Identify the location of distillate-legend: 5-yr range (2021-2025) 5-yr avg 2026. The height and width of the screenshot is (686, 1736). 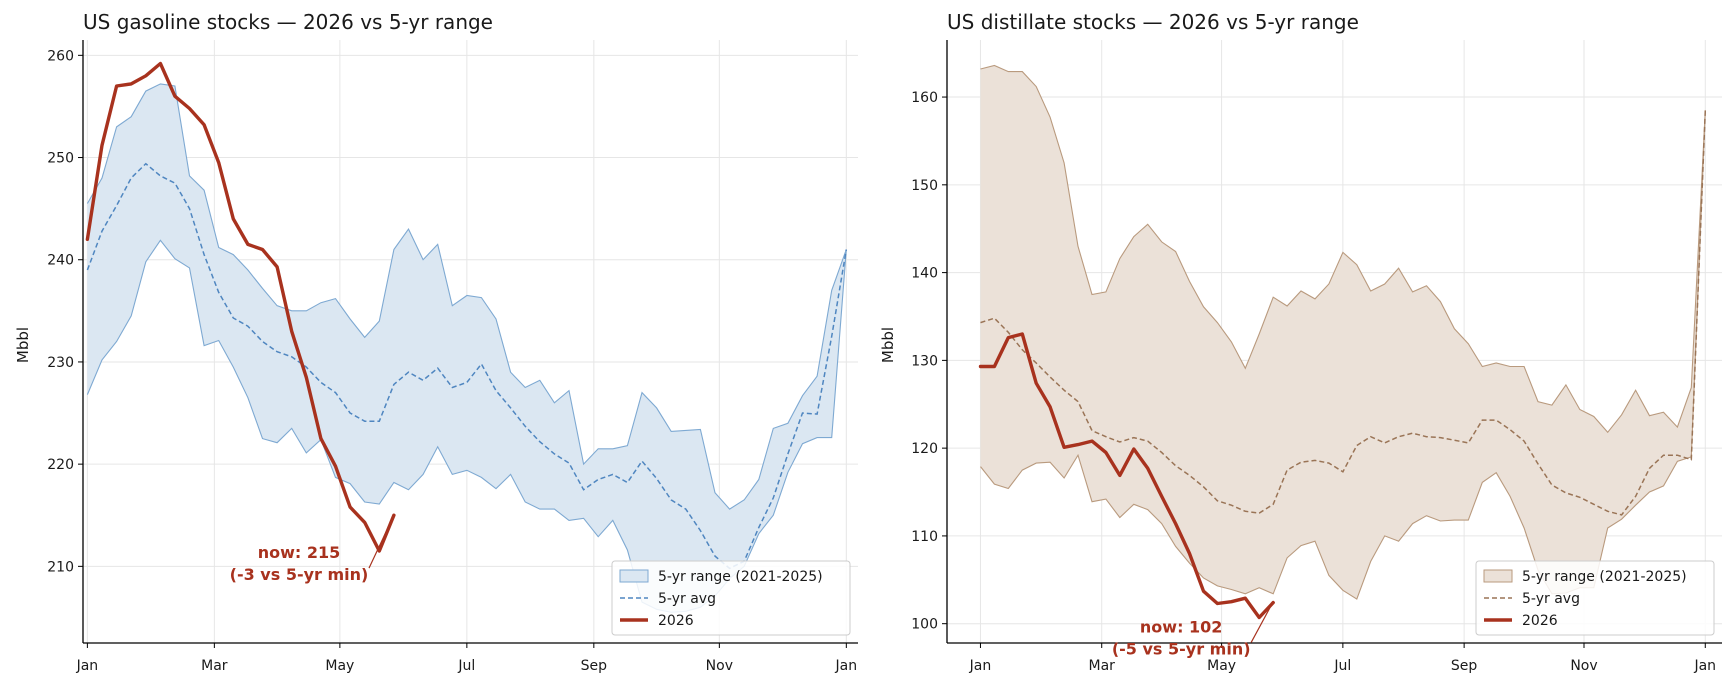
(1595, 598).